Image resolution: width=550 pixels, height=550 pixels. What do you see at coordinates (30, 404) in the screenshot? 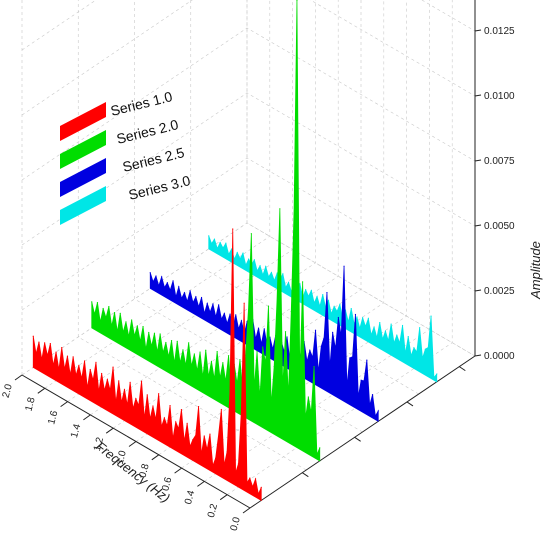
I see `x-tick-label: 1.8` at bounding box center [30, 404].